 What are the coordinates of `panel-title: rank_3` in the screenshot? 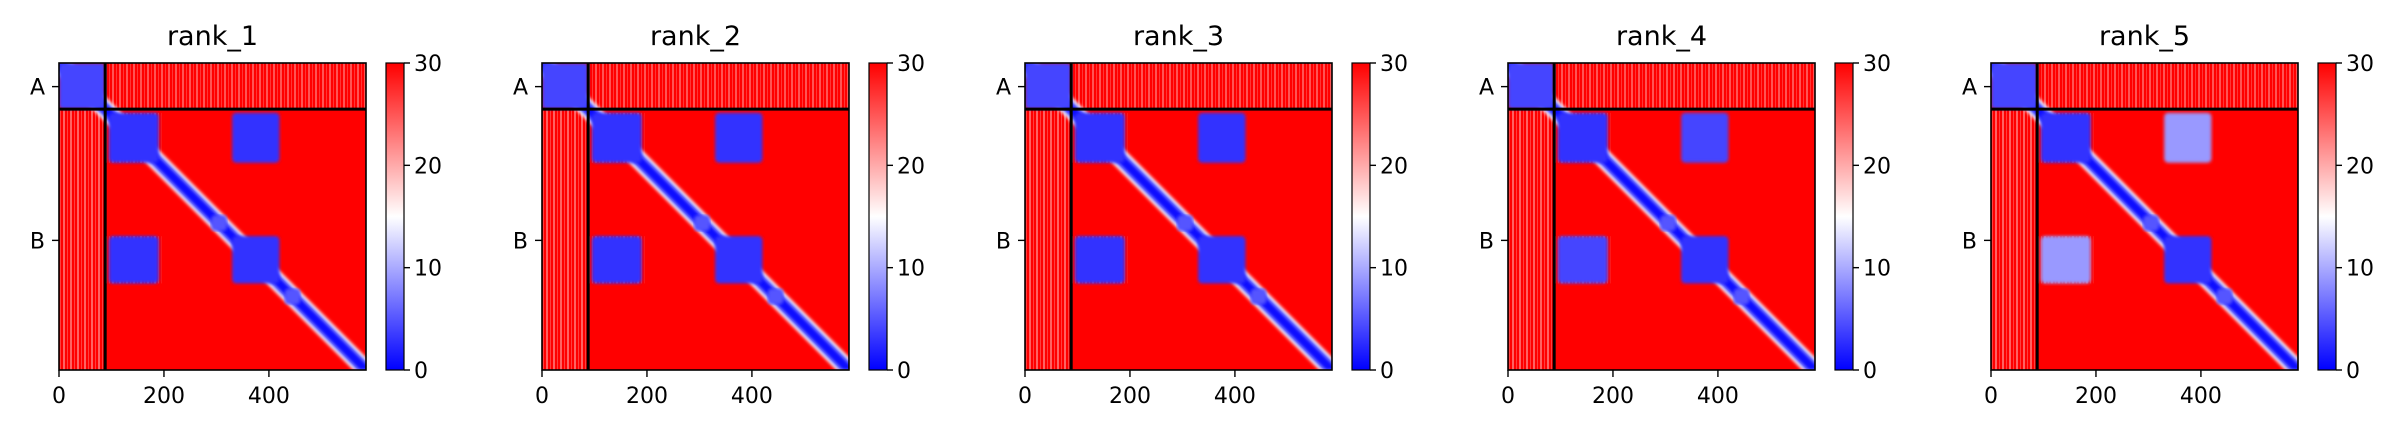 It's located at (1178, 36).